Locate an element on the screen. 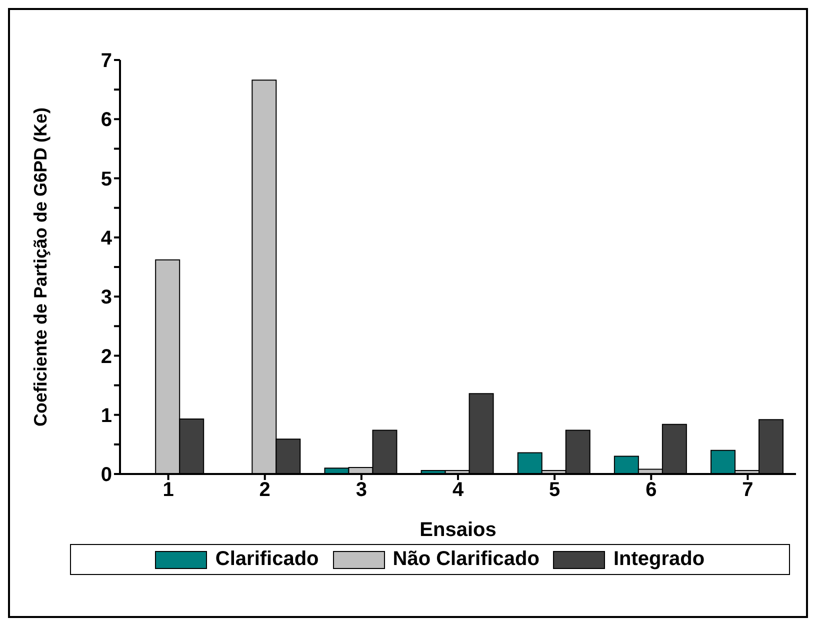  x-tick-label: 3 is located at coordinates (361, 490).